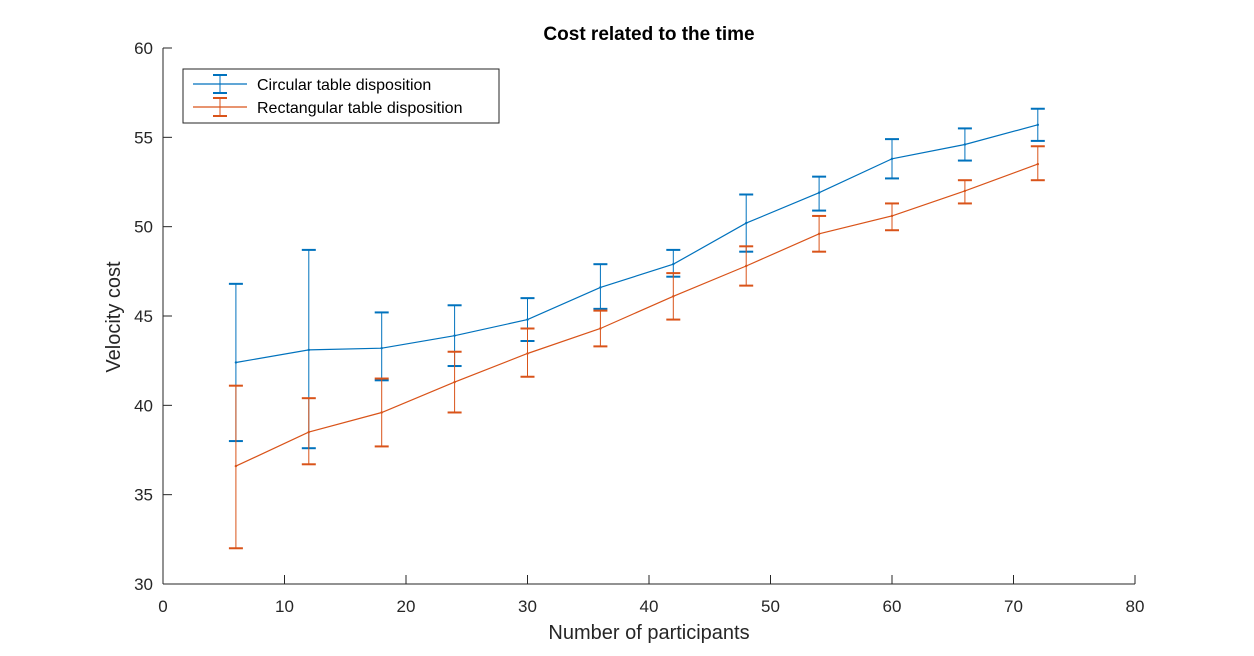 The image size is (1254, 656). What do you see at coordinates (143, 316) in the screenshot?
I see `y-tick-label: 45` at bounding box center [143, 316].